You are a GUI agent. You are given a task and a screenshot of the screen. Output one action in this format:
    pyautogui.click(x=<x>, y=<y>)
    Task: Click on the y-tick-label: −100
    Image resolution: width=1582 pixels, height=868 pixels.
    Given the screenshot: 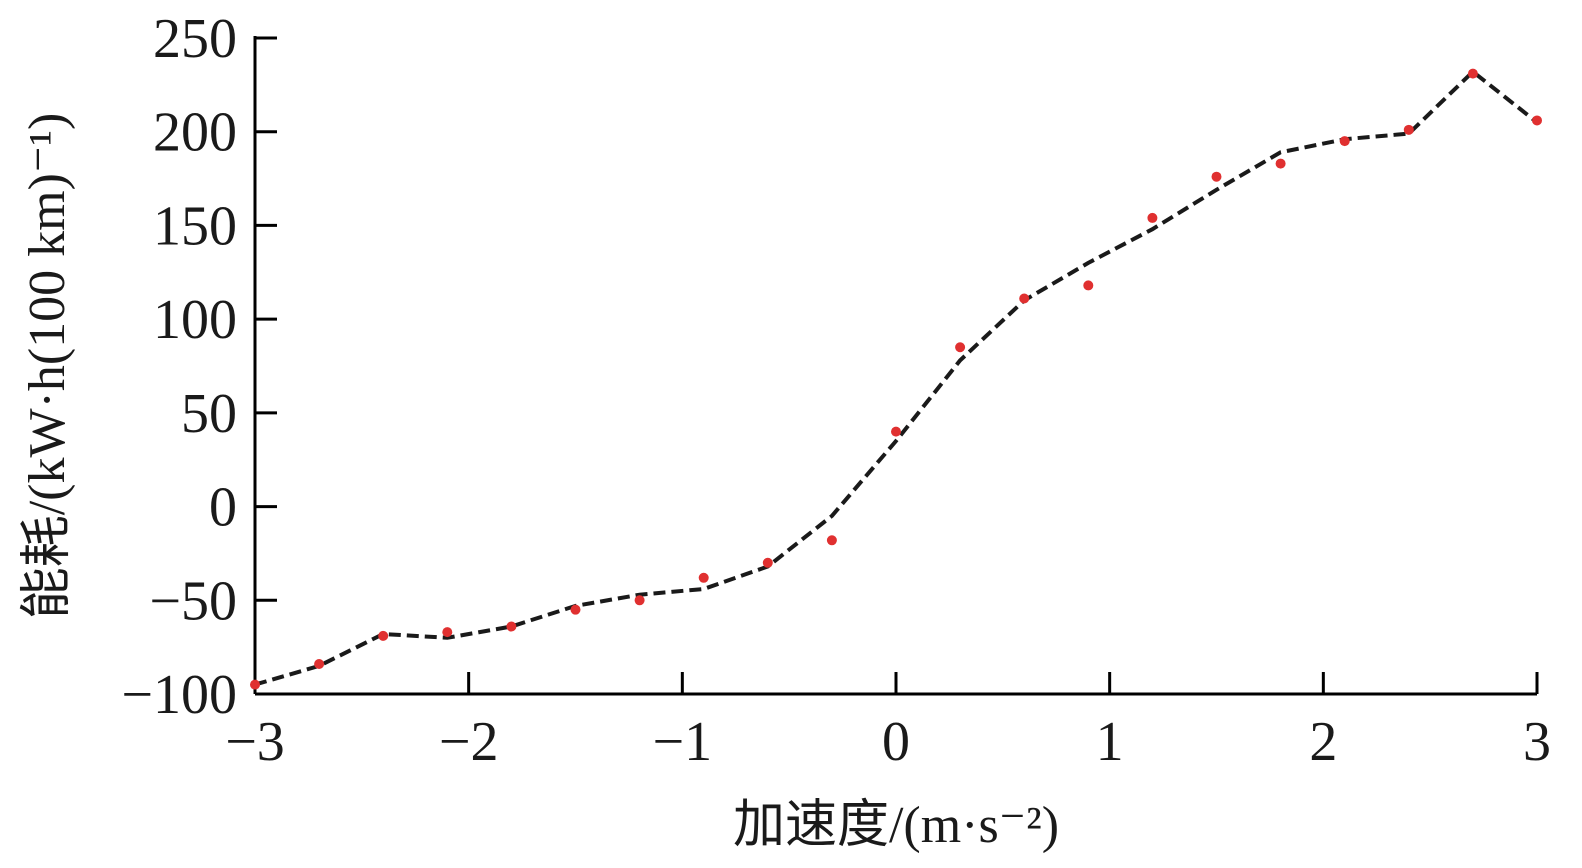 What is the action you would take?
    pyautogui.click(x=179, y=695)
    